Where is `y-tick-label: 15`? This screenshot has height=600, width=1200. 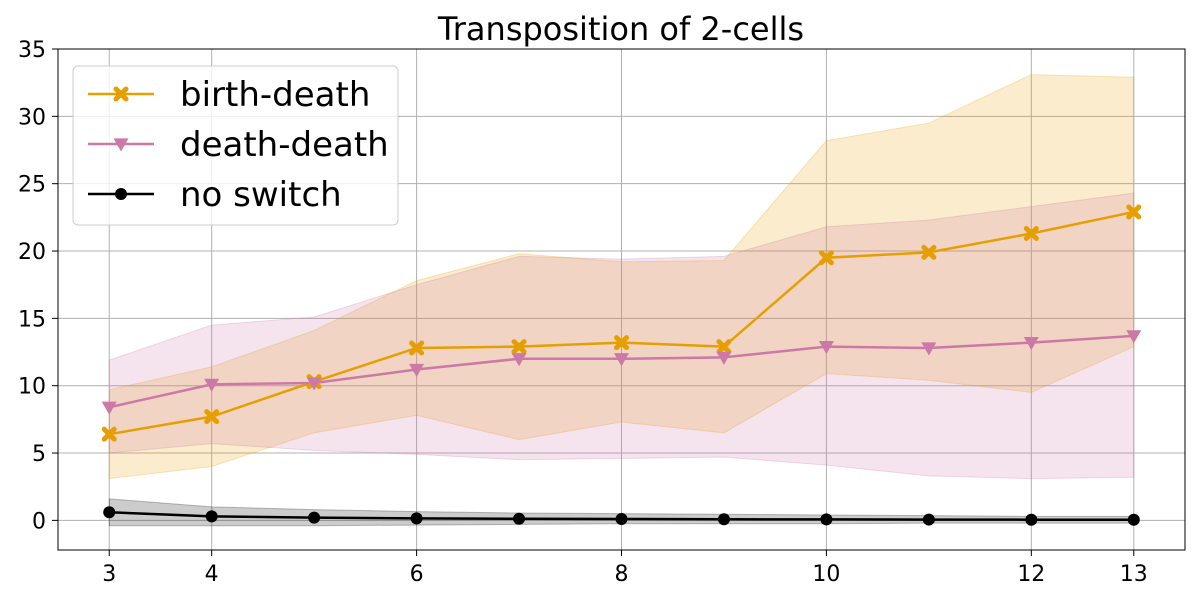 y-tick-label: 15 is located at coordinates (32, 319).